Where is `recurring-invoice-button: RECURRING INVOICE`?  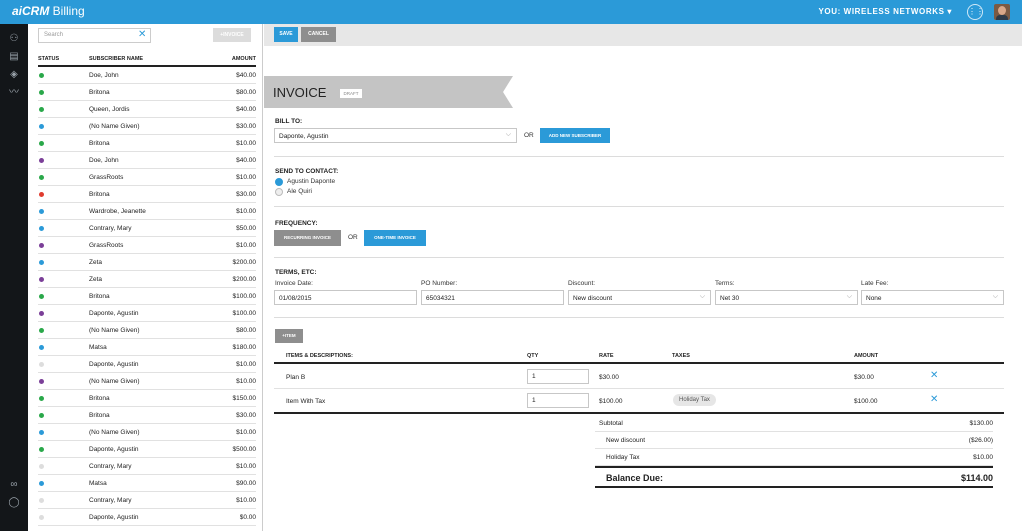
recurring-invoice-button: RECURRING INVOICE is located at coordinates (307, 238).